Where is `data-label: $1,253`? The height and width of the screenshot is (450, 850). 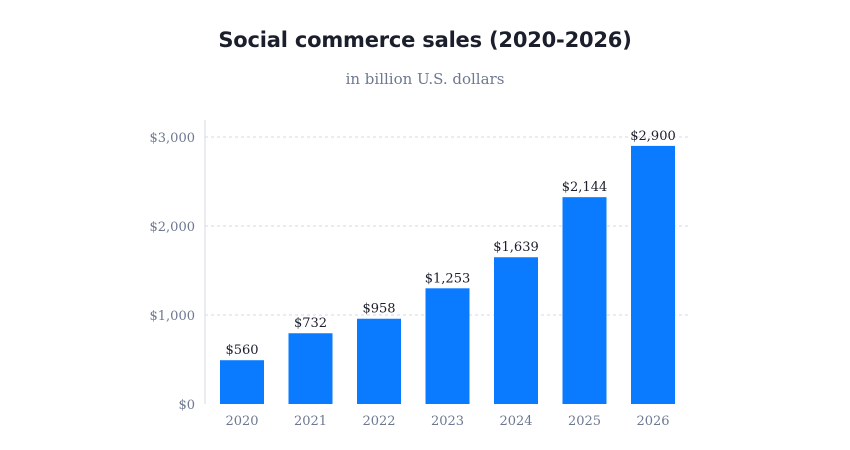
data-label: $1,253 is located at coordinates (448, 278).